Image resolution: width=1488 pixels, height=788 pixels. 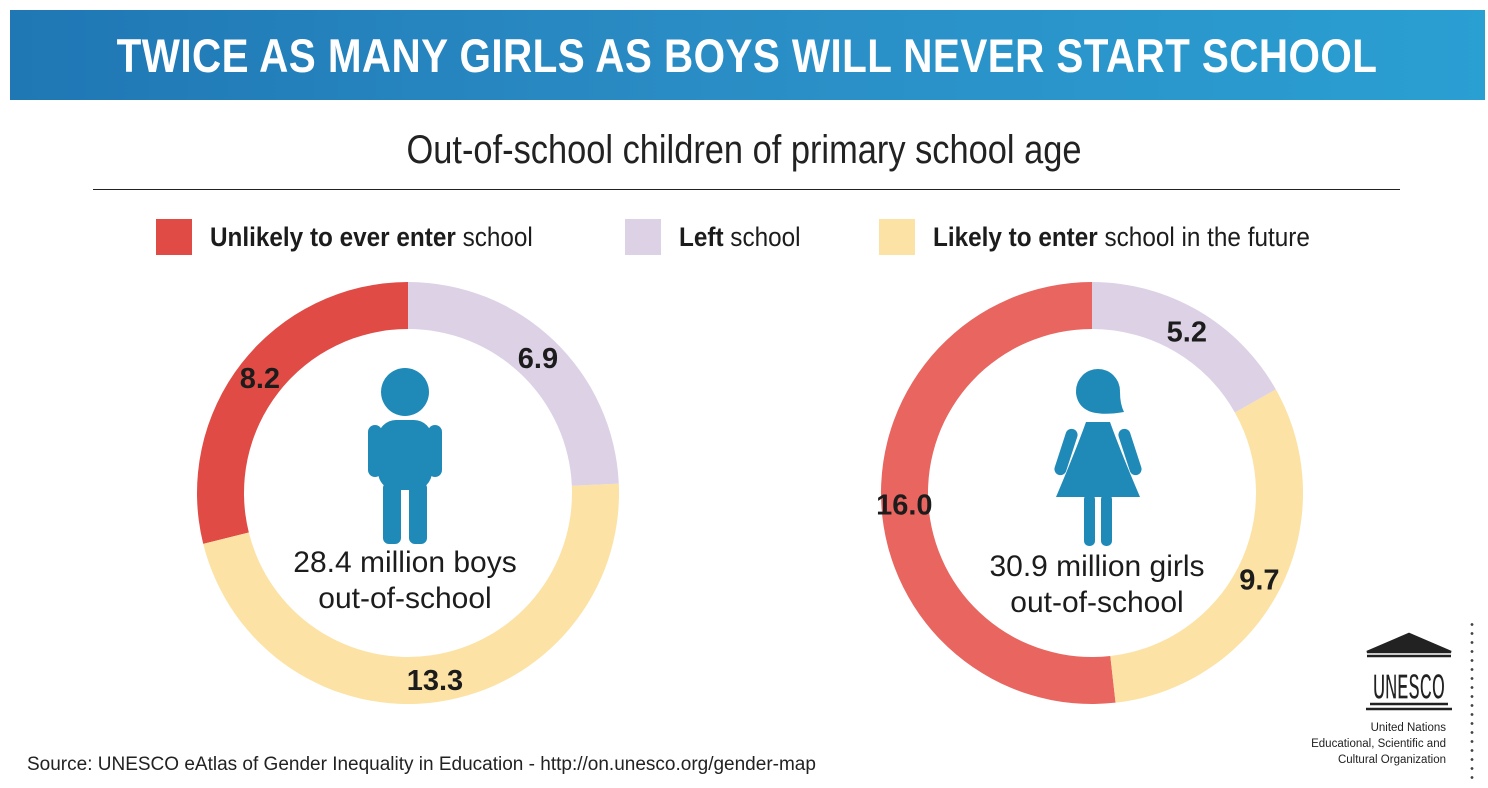 I want to click on org-name-line: United Nations, so click(x=1408, y=728).